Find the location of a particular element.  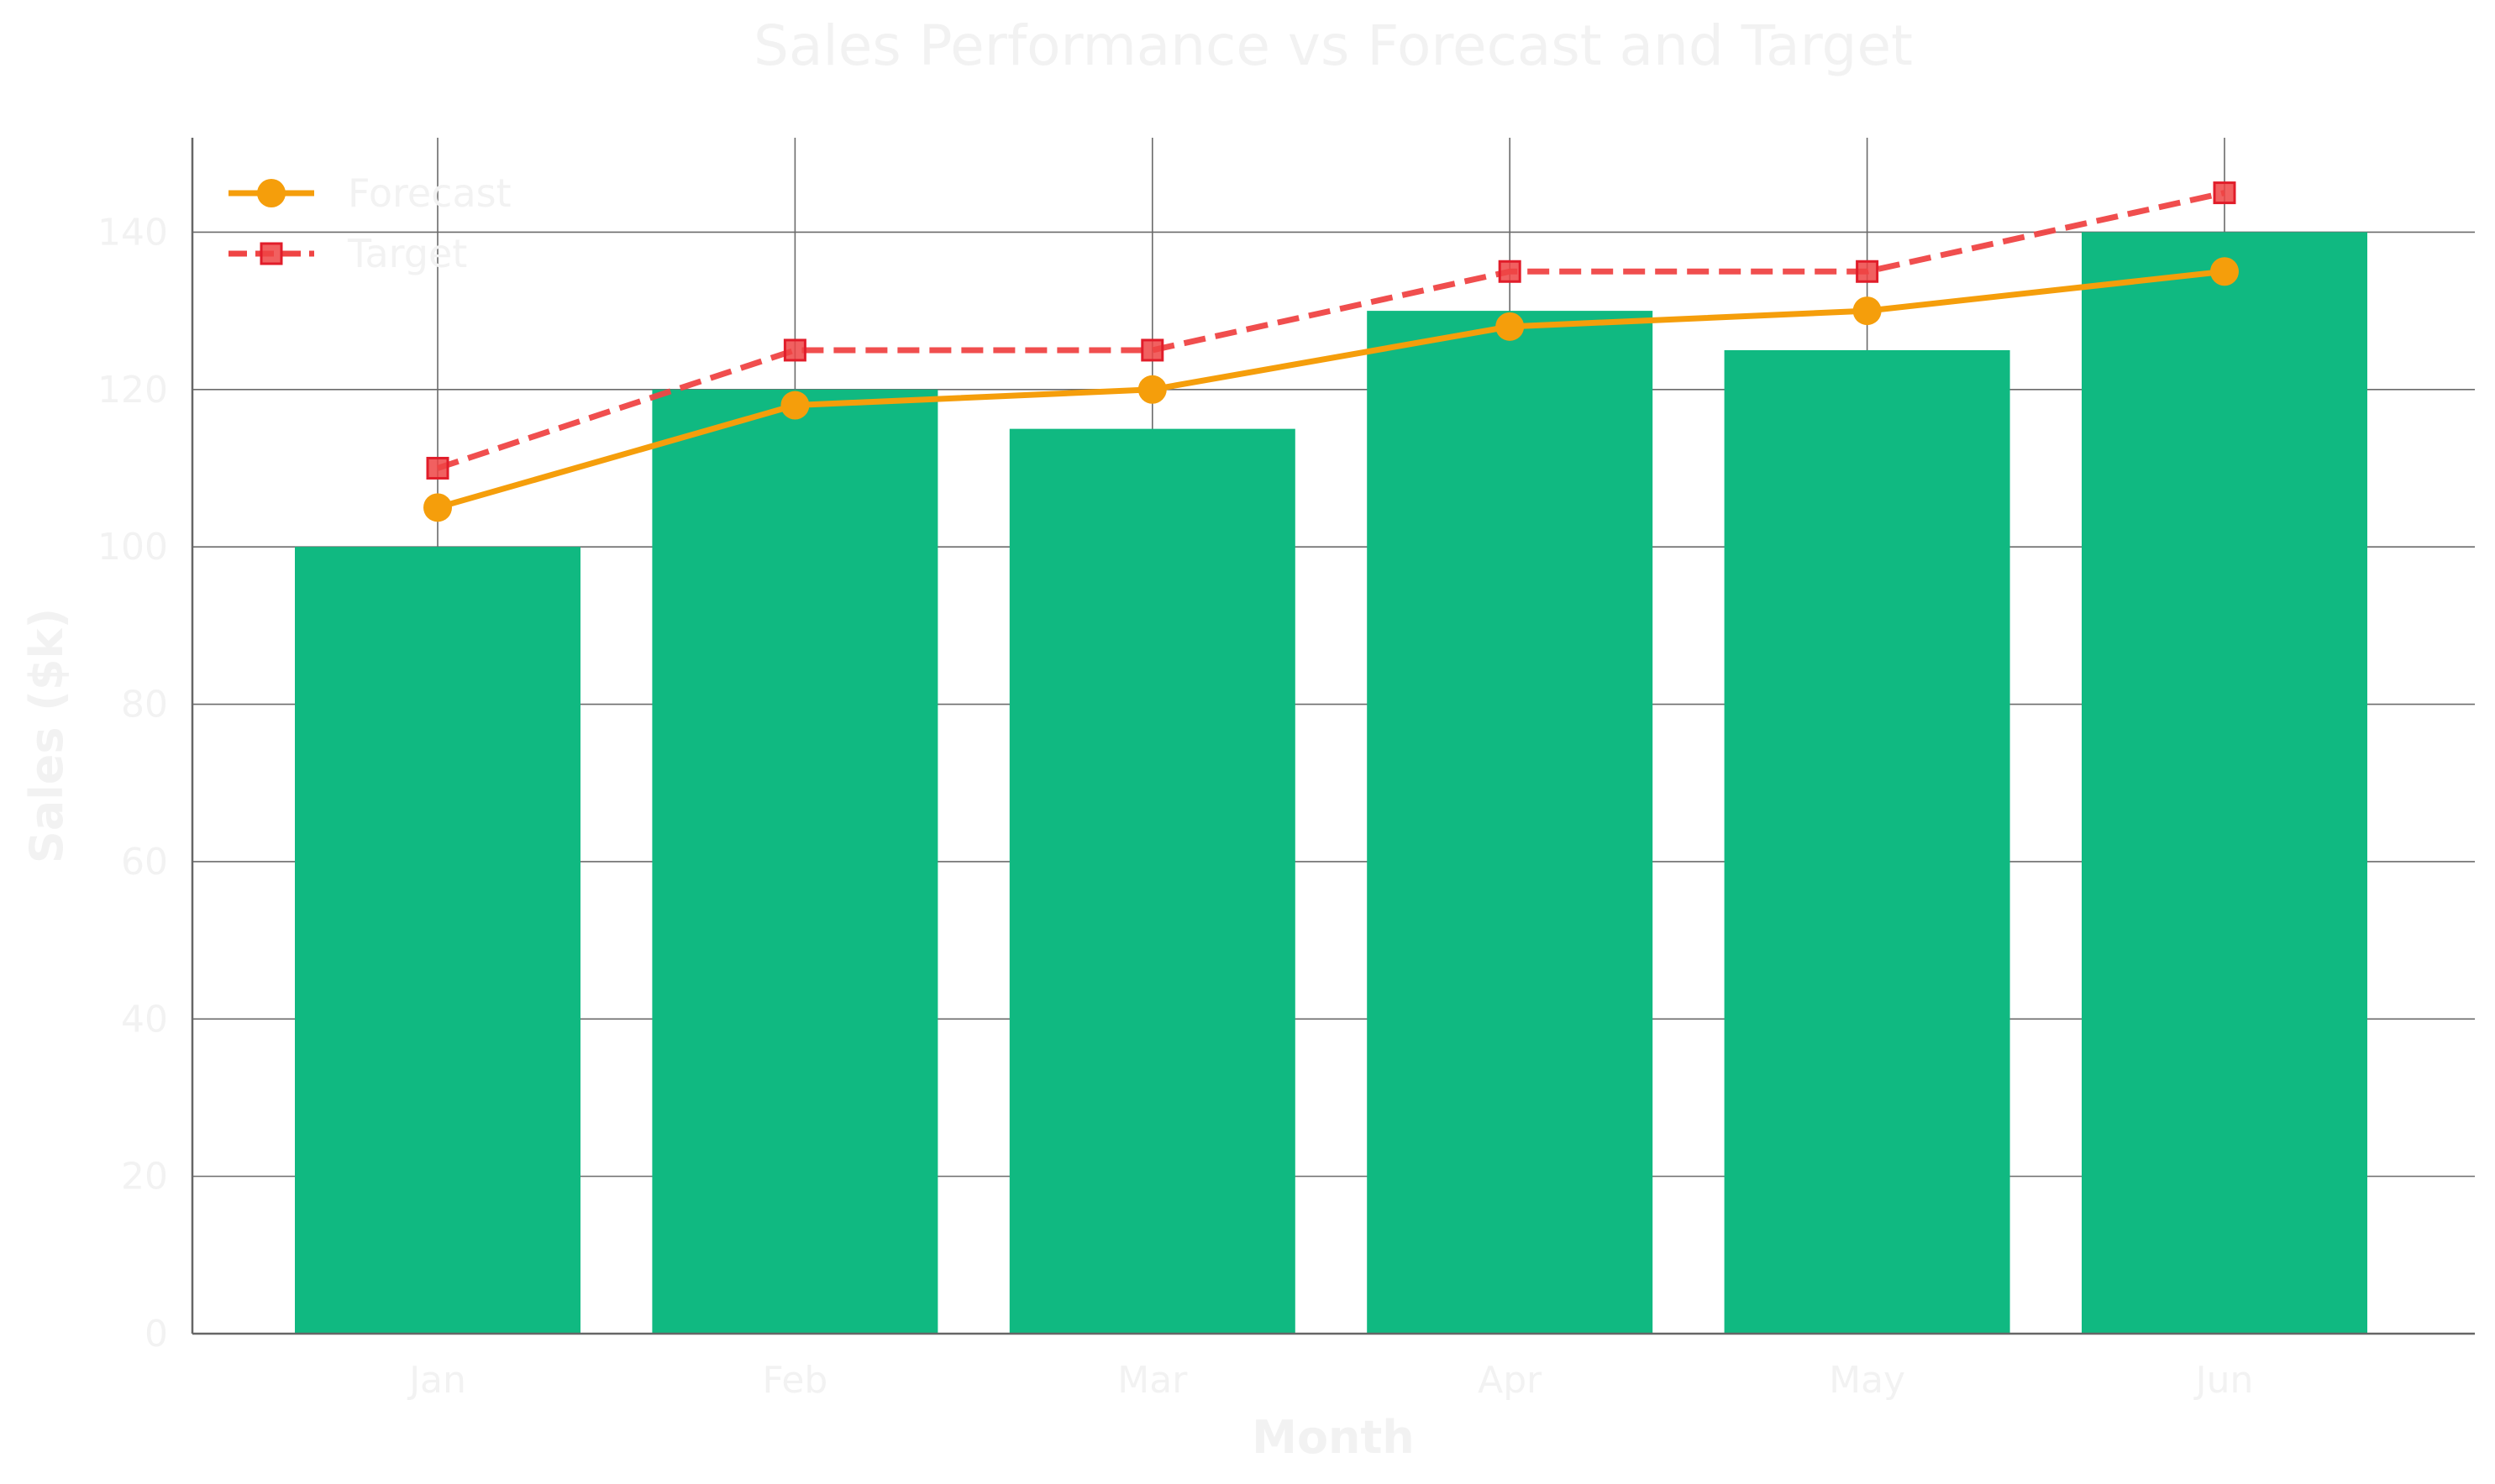

bar-mar is located at coordinates (1152, 881).